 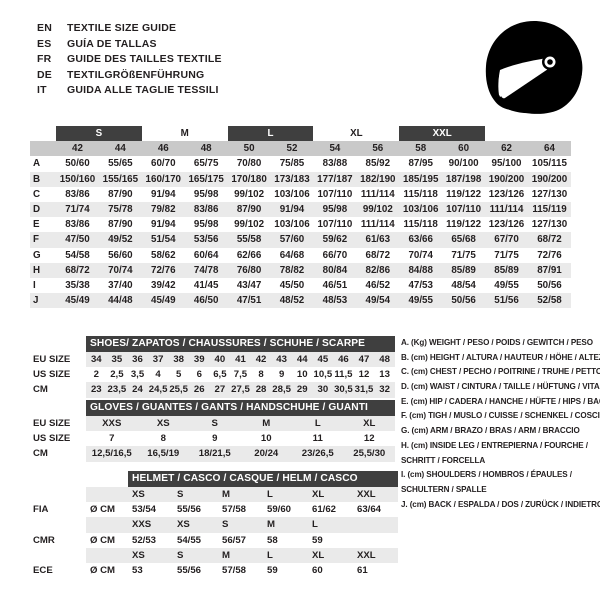 What do you see at coordinates (158, 360) in the screenshot?
I see `shoes-cell: 37` at bounding box center [158, 360].